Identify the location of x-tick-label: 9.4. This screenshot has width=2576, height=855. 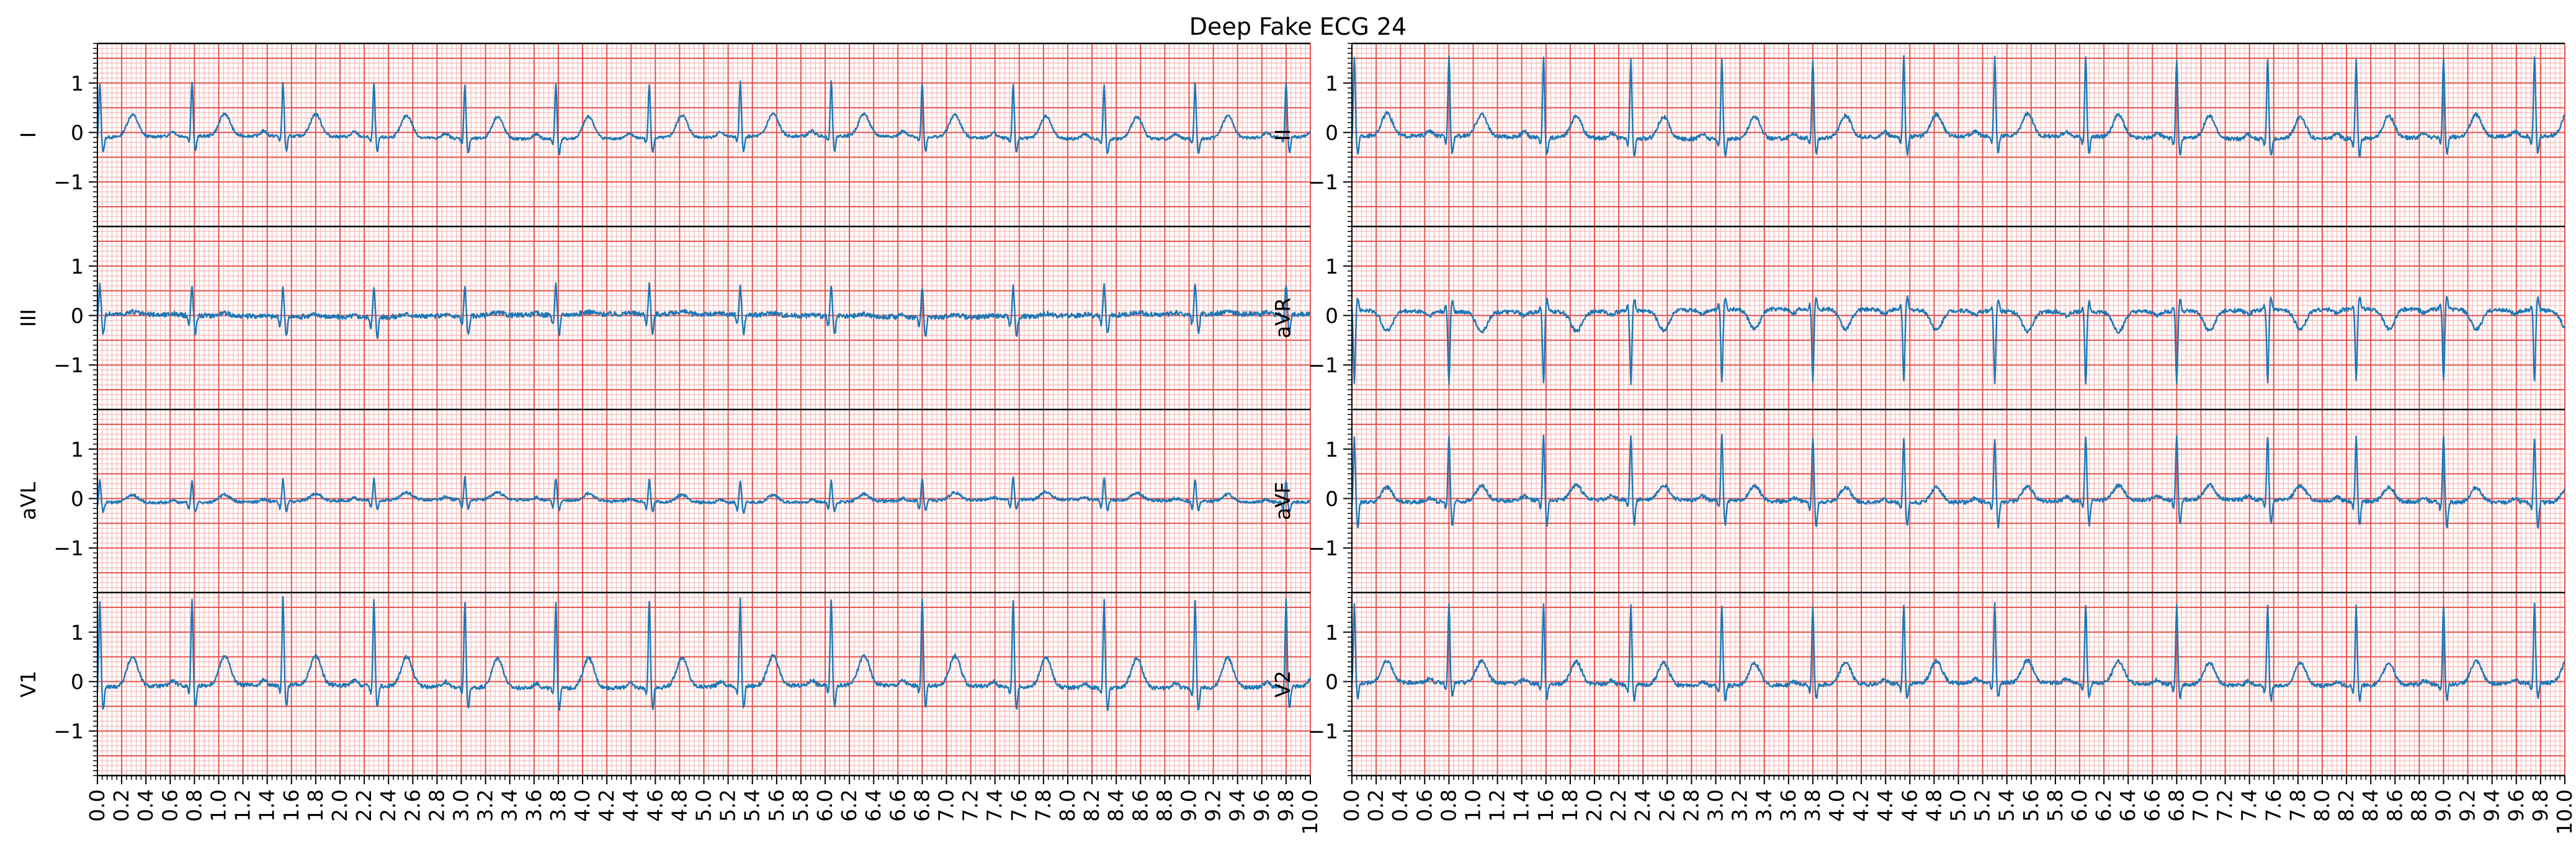
(2492, 805).